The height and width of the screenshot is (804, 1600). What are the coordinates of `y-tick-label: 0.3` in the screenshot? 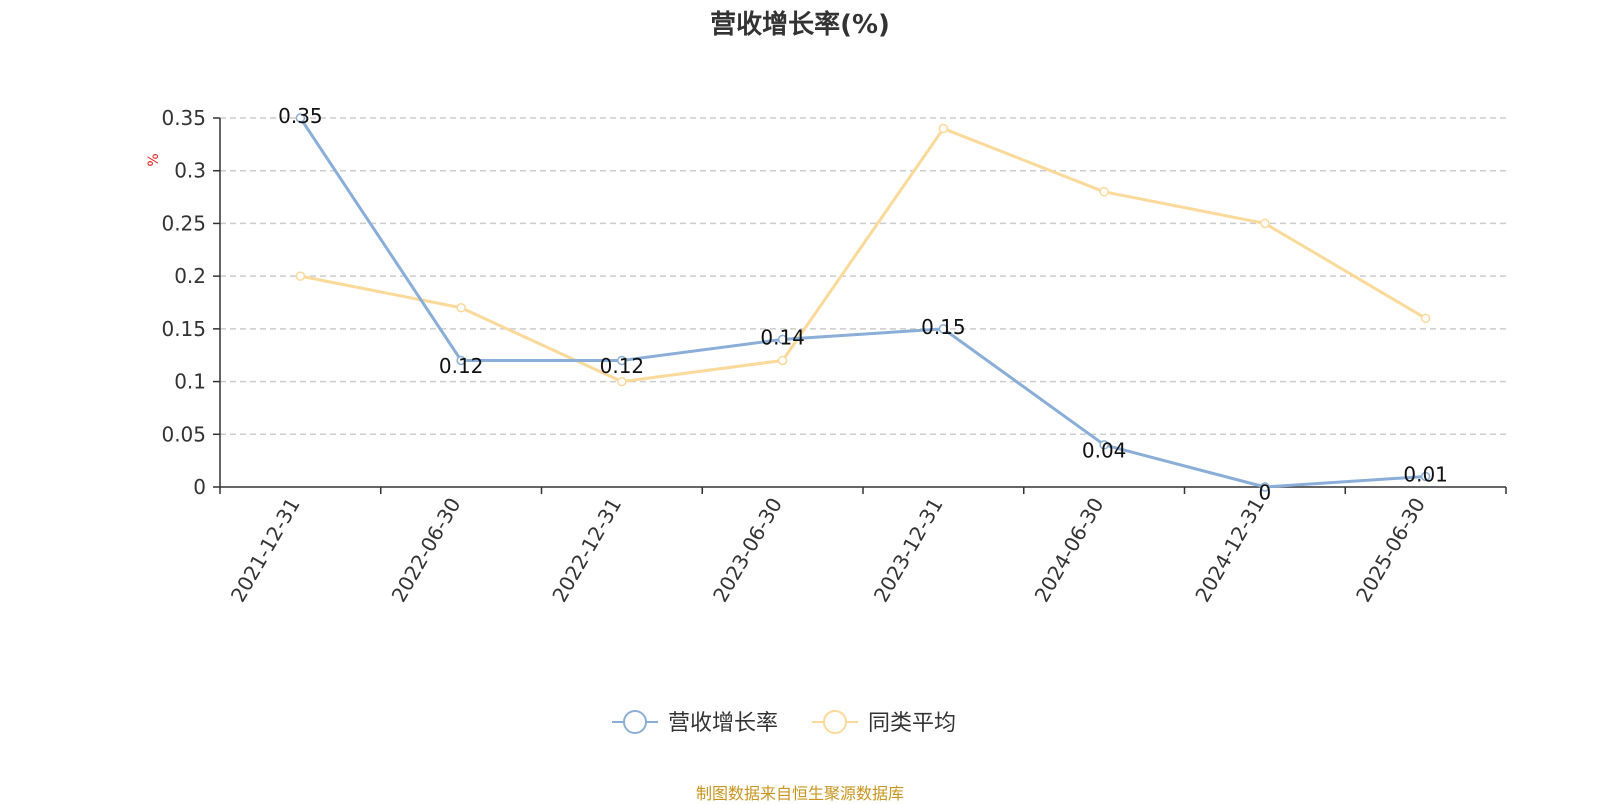 It's located at (190, 171).